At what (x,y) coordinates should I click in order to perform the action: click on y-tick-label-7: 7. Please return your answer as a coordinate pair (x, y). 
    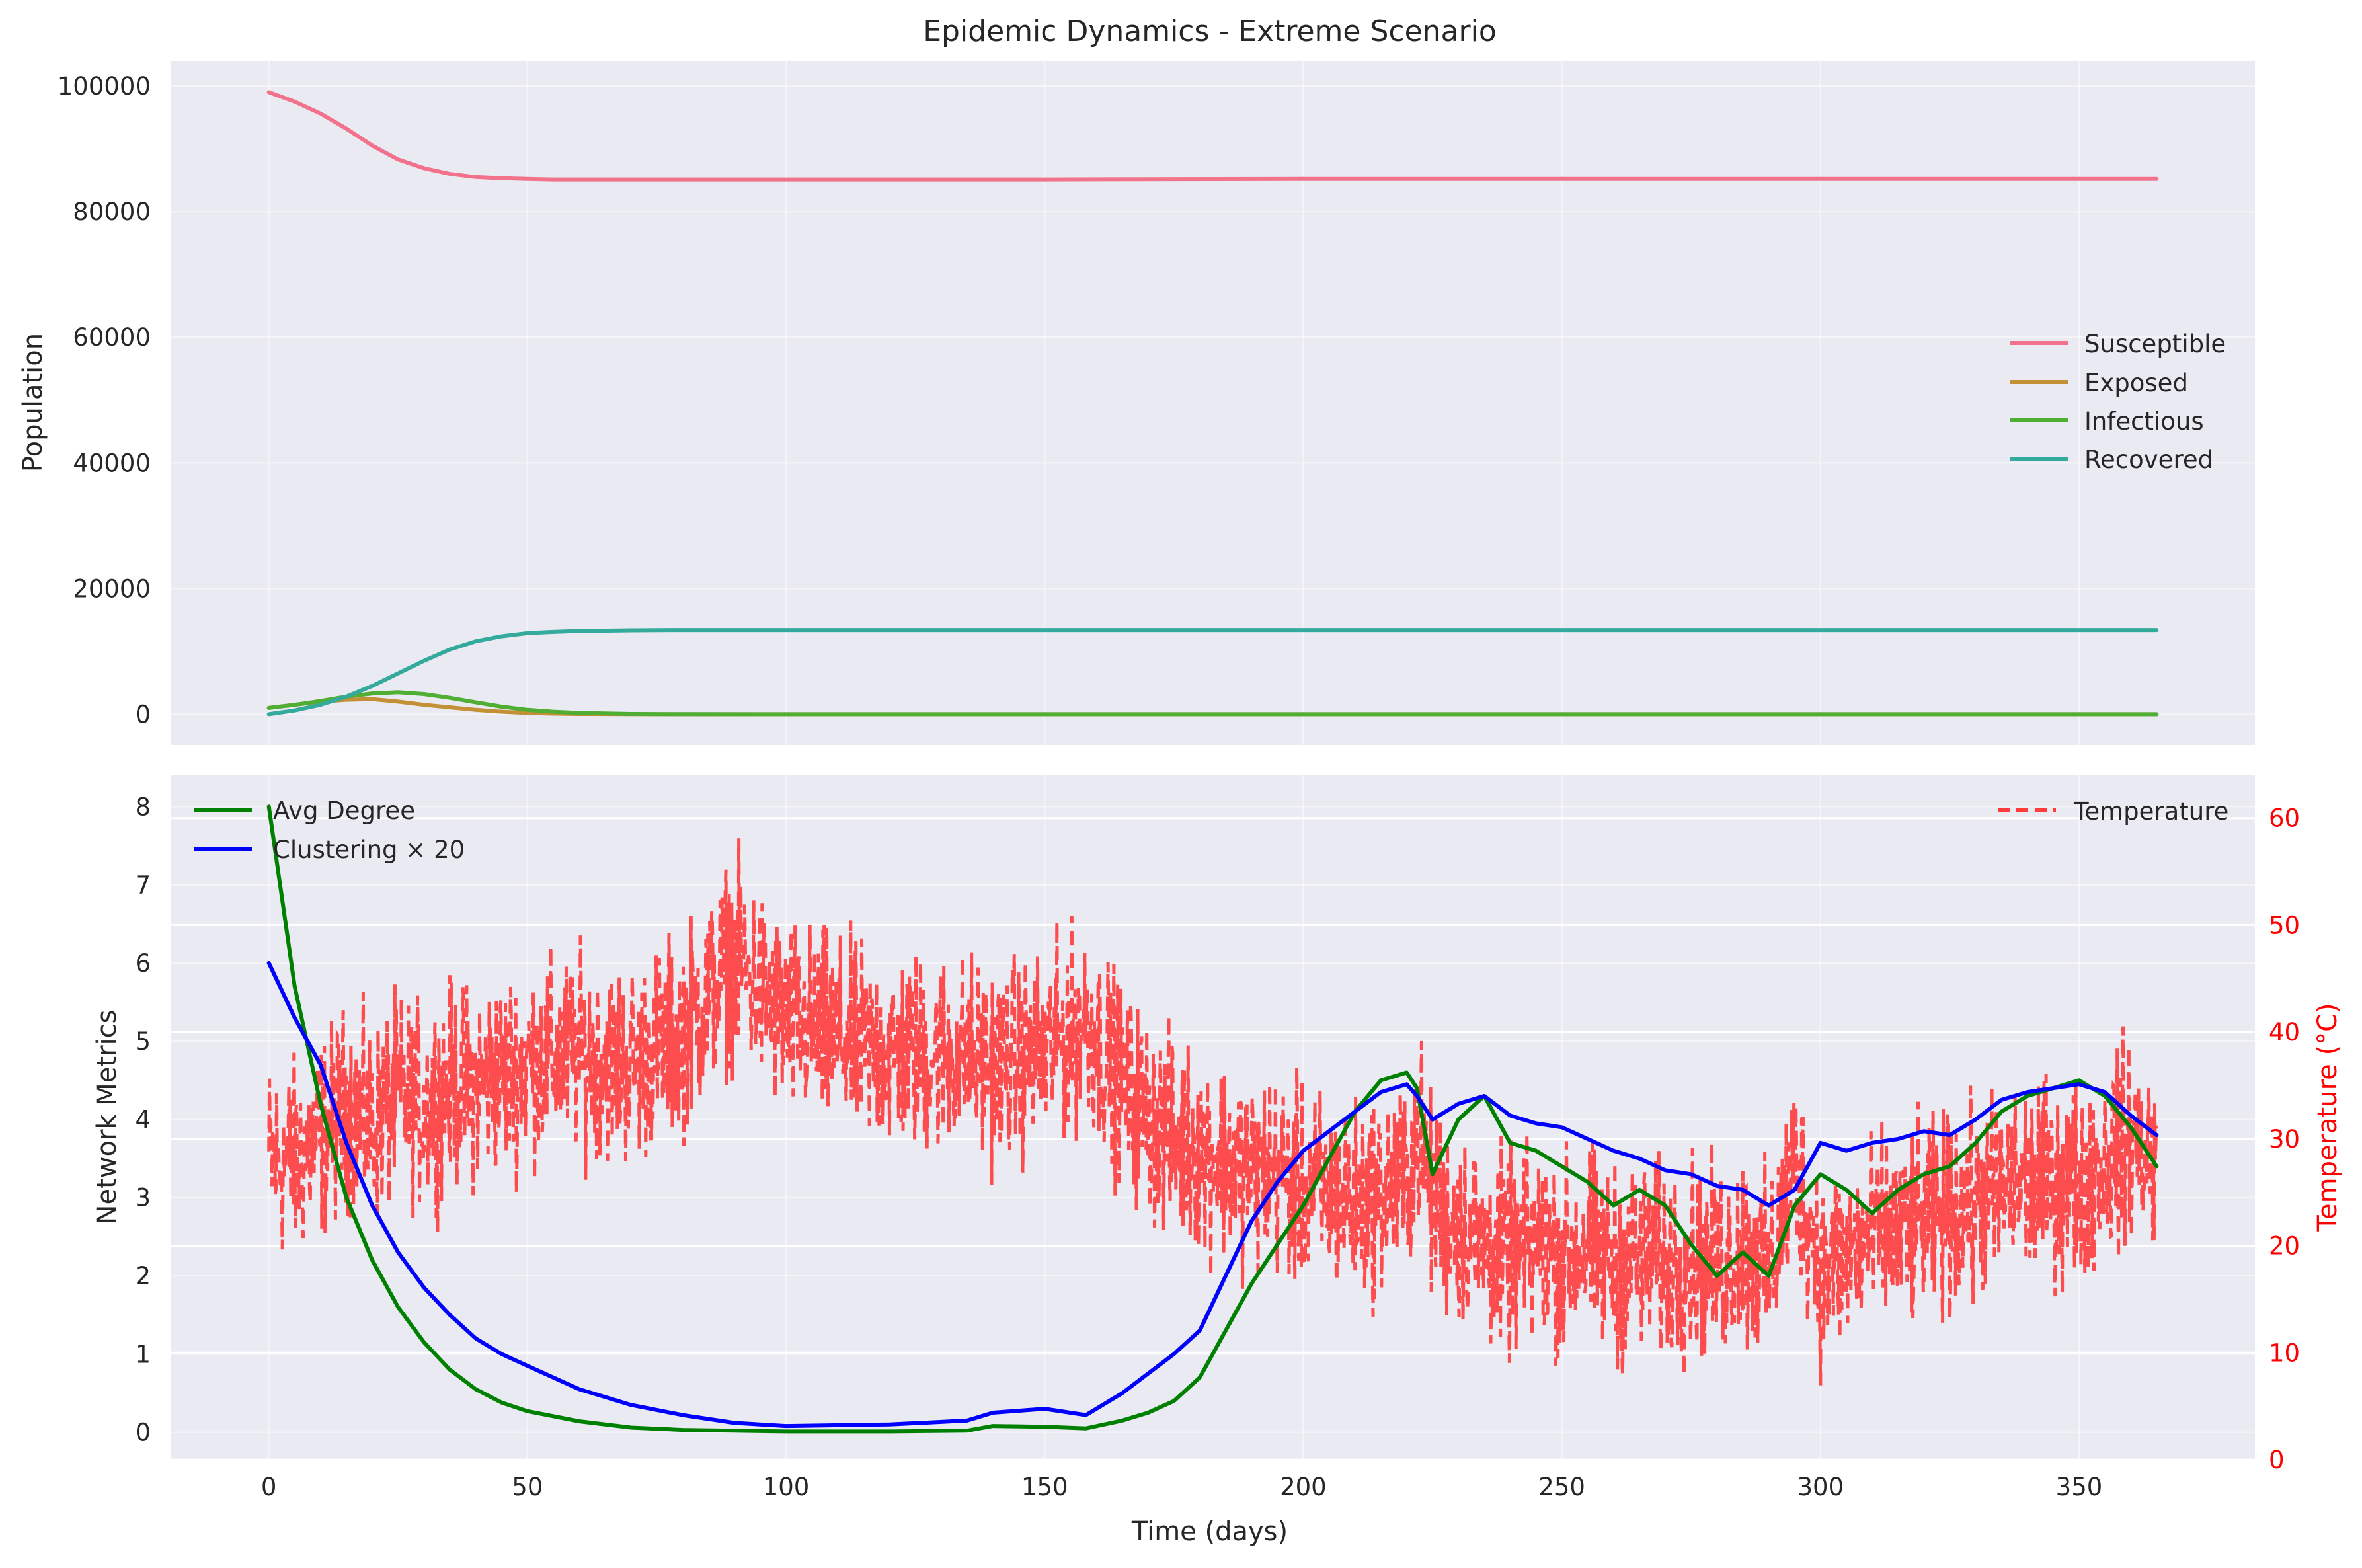
    Looking at the image, I should click on (143, 885).